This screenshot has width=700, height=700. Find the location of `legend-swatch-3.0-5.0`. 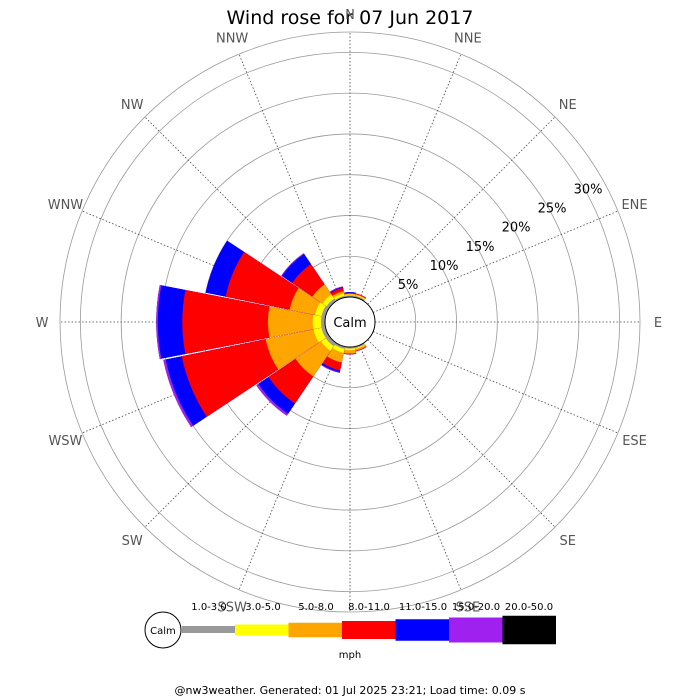

legend-swatch-3.0-5.0 is located at coordinates (262, 630).